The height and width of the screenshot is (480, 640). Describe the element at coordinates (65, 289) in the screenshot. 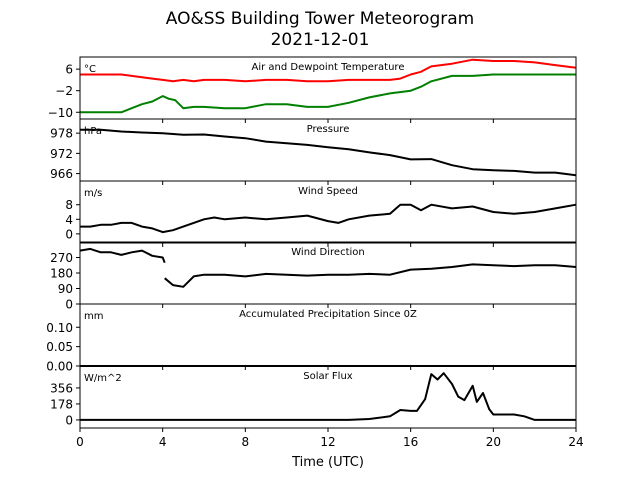

I see `wind-direction-ytick-label: 90` at that location.